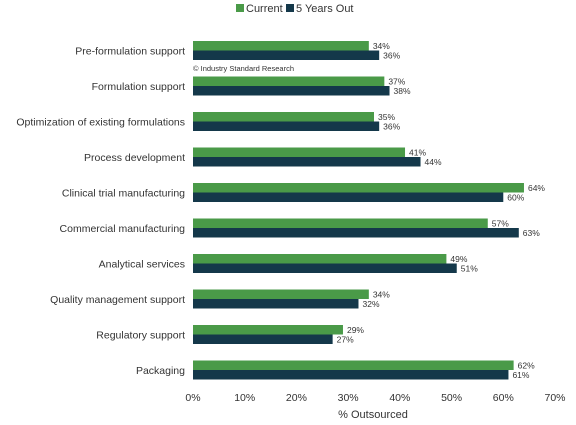  Describe the element at coordinates (134, 158) in the screenshot. I see `category-label-process-development: Process development` at that location.